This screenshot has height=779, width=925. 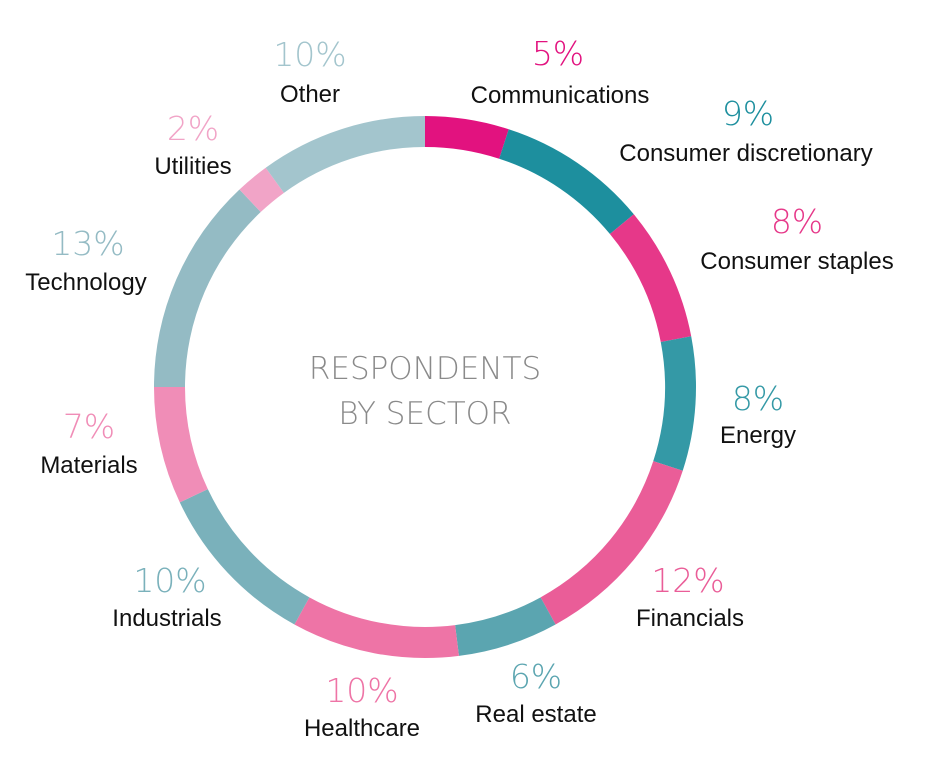 What do you see at coordinates (611, 543) in the screenshot?
I see `slice-financials` at bounding box center [611, 543].